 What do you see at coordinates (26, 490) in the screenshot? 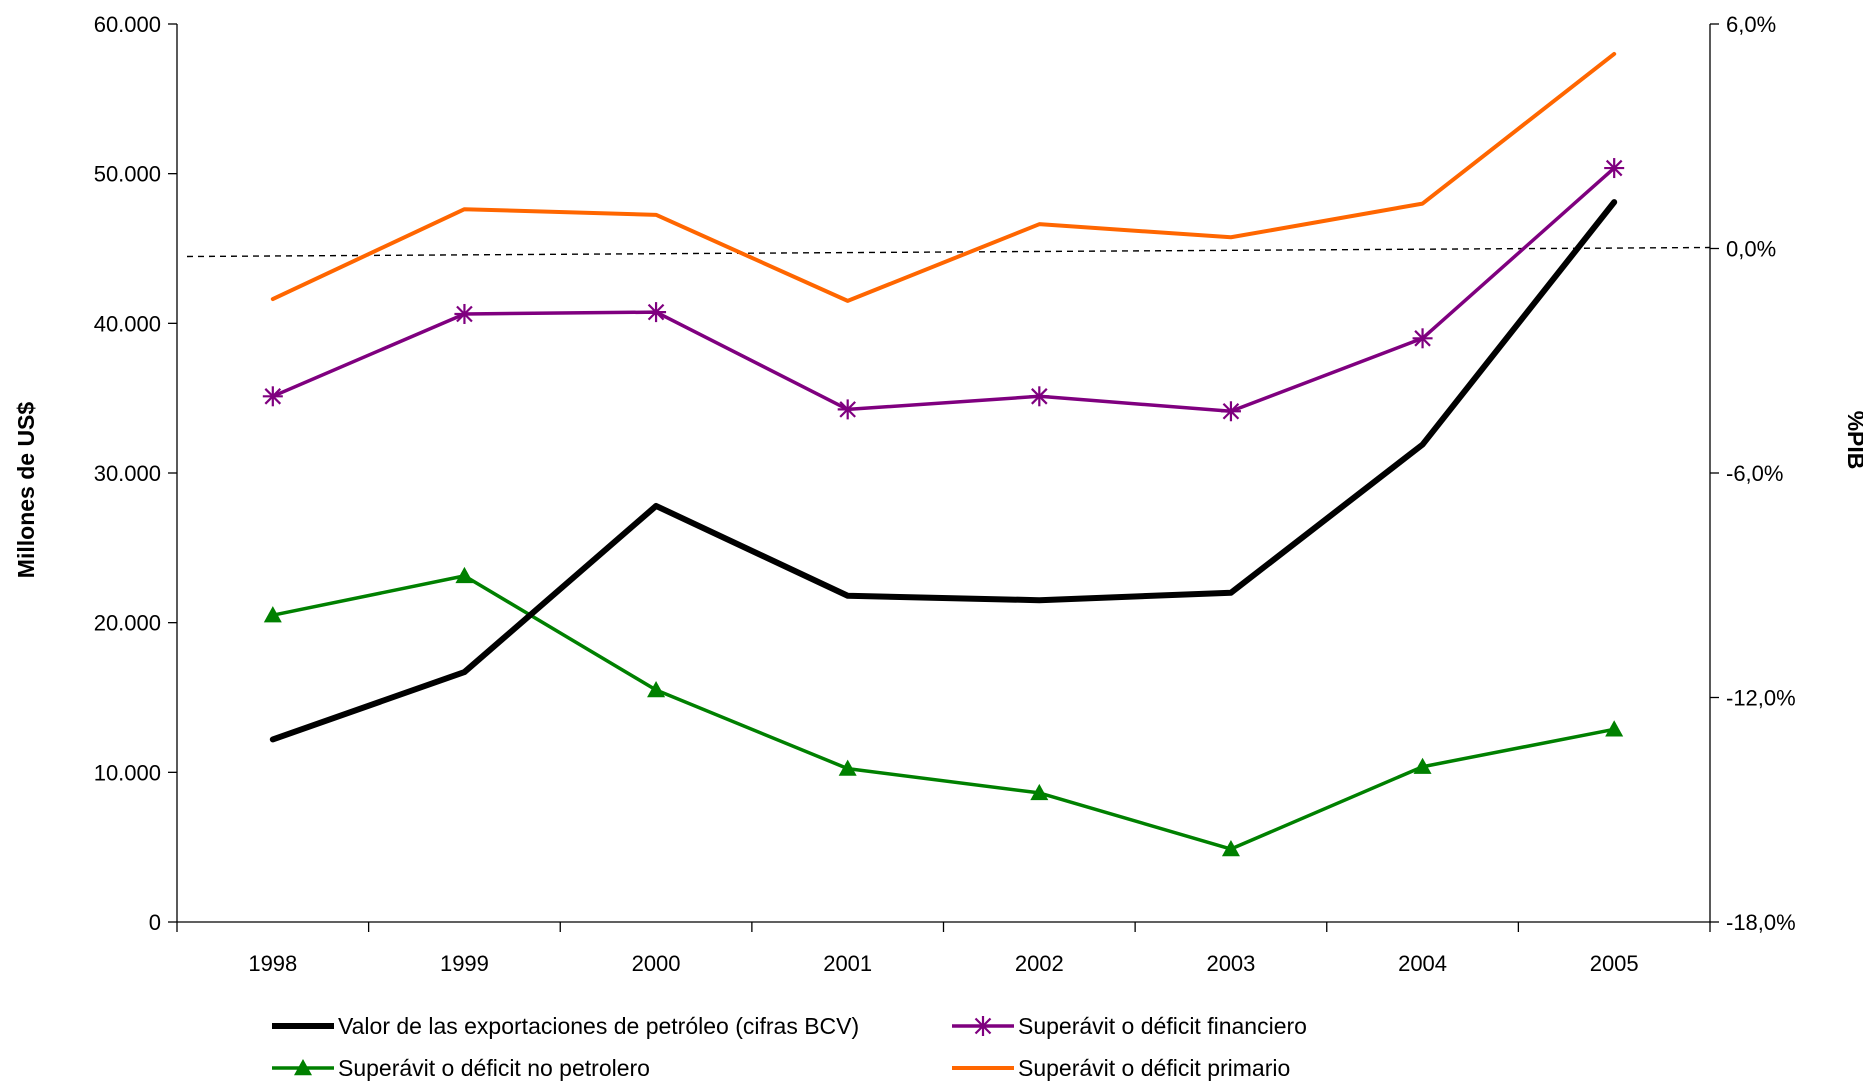
I see `left-axis-title: Millones de US$` at bounding box center [26, 490].